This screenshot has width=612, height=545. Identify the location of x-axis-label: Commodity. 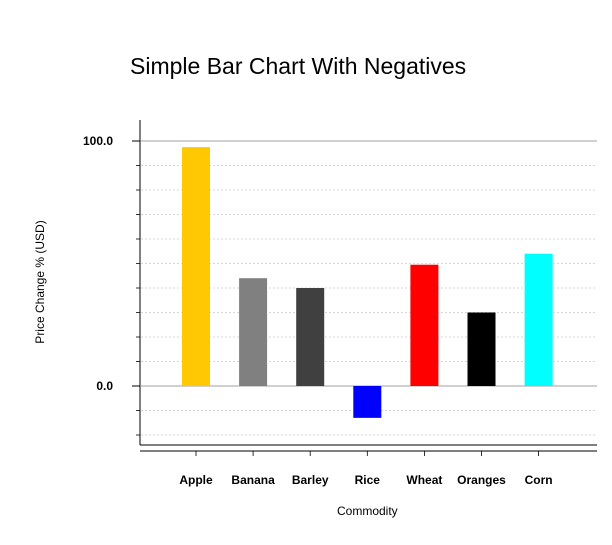
(367, 511).